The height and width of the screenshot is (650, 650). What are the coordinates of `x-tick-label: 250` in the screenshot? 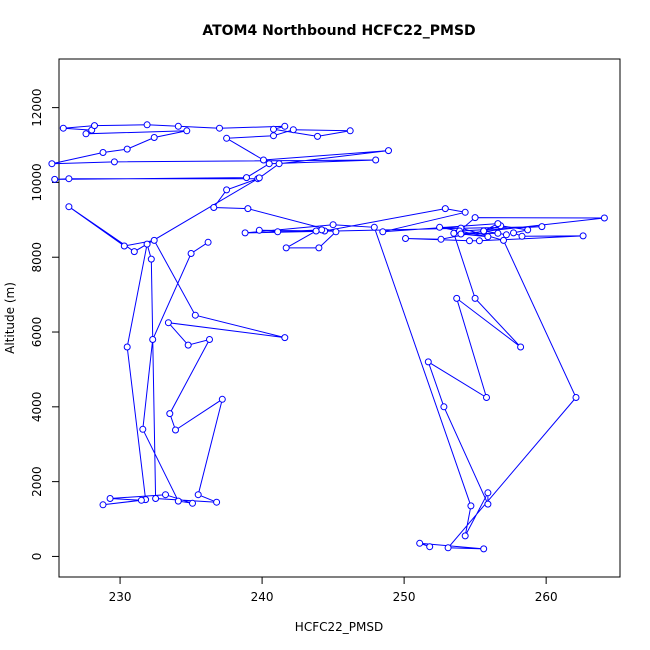 It's located at (404, 597).